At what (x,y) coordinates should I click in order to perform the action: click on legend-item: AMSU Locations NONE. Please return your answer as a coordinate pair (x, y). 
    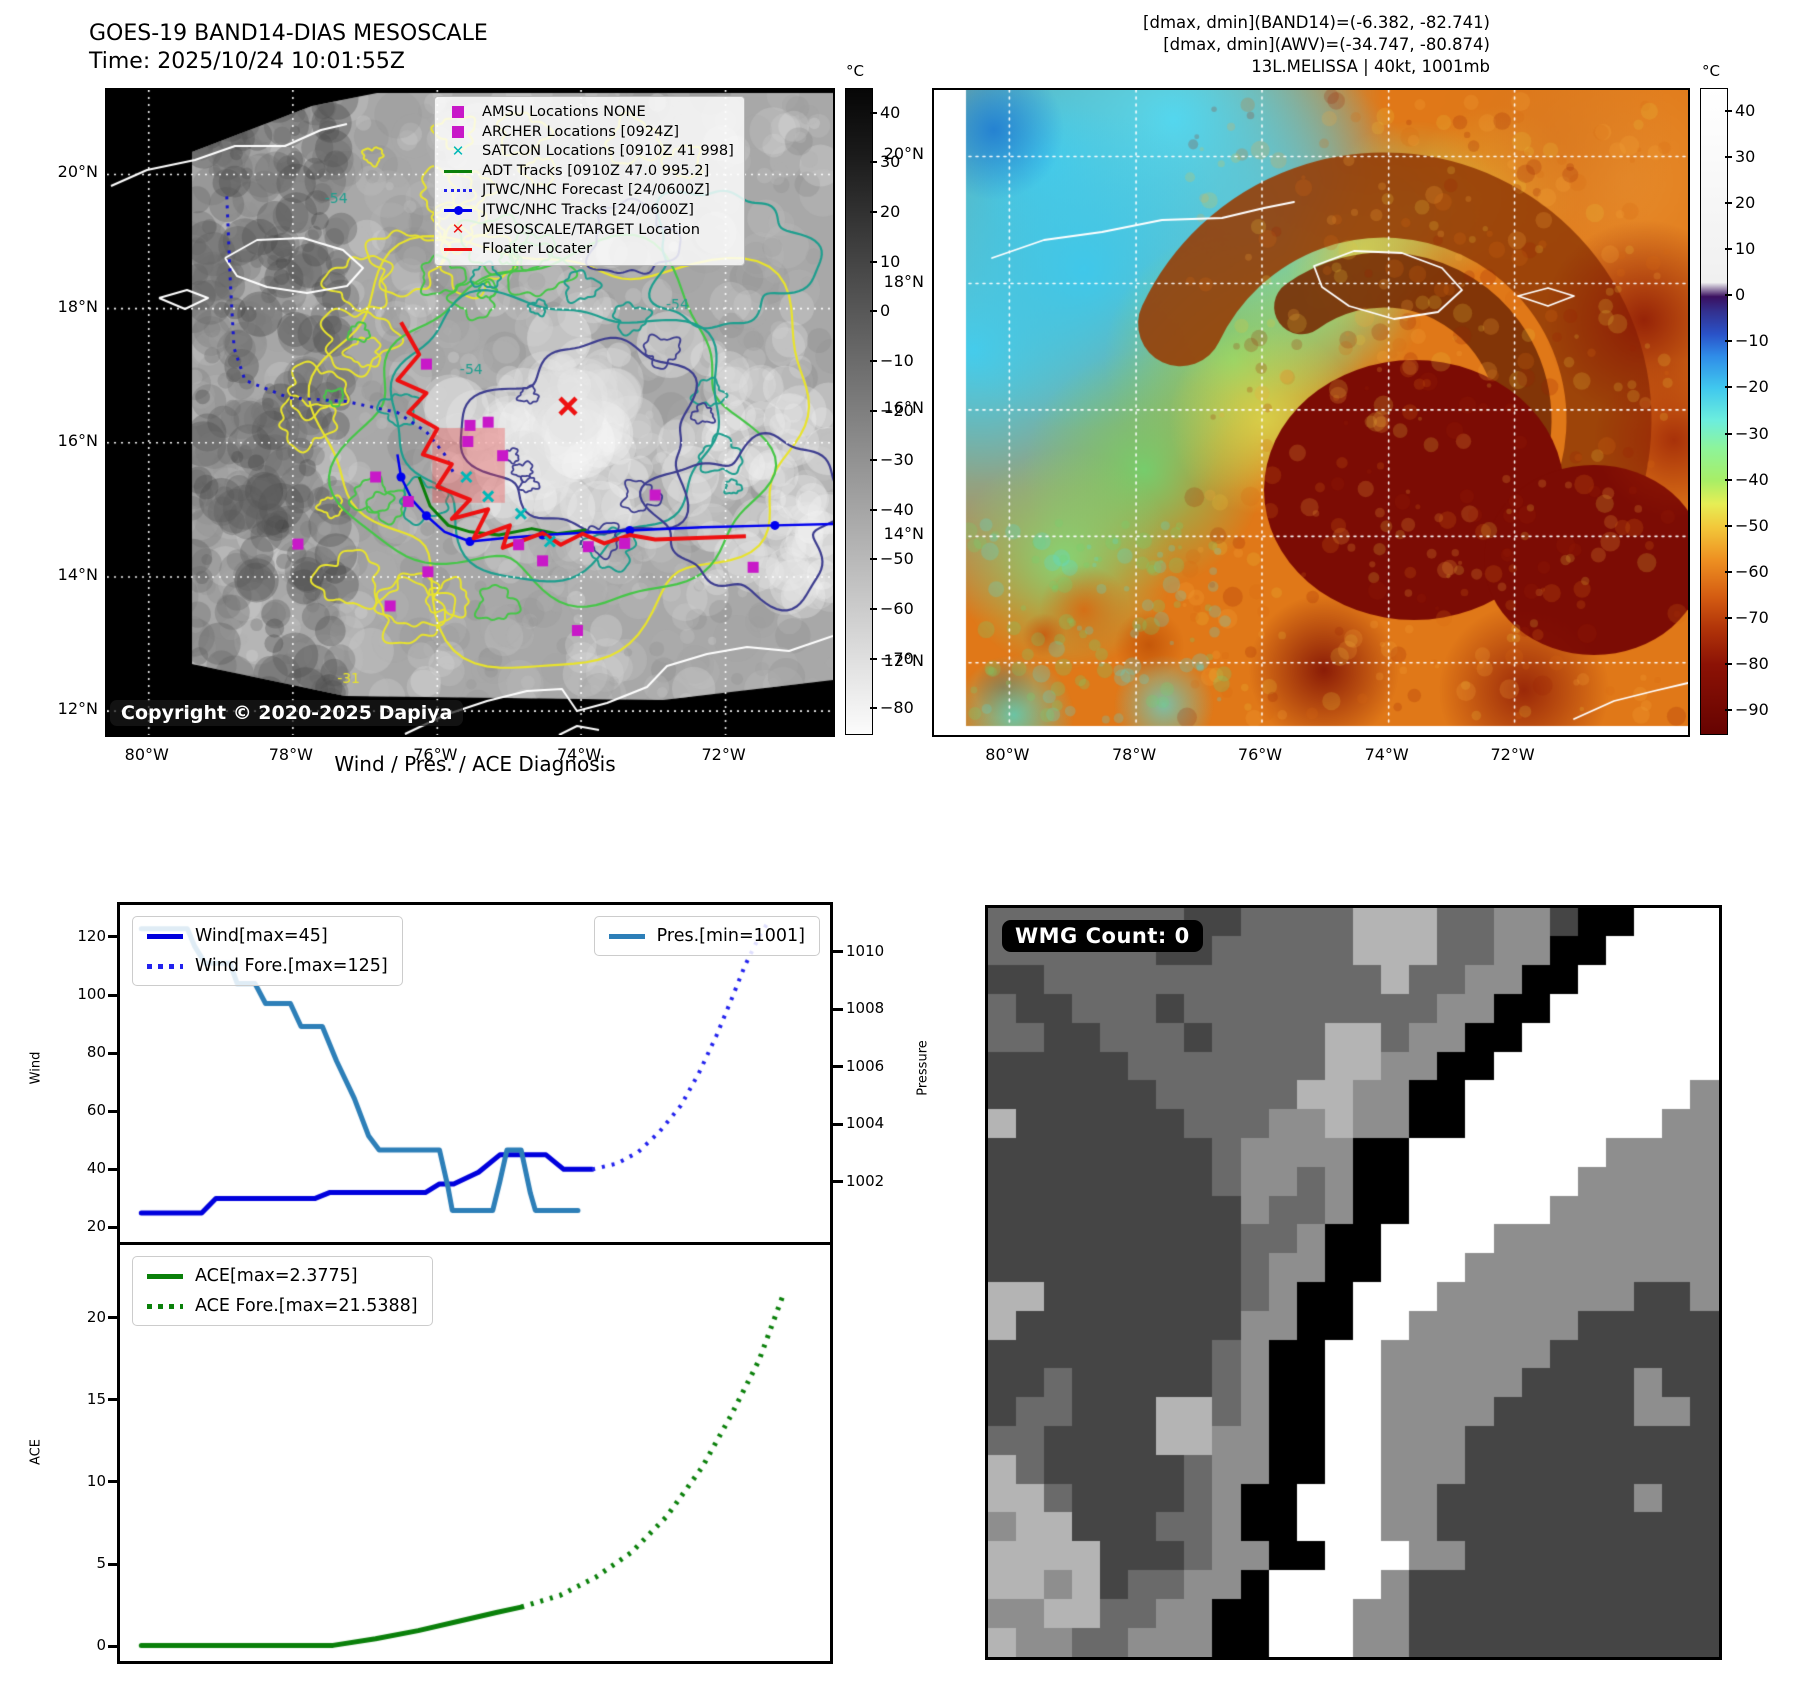
    Looking at the image, I should click on (588, 112).